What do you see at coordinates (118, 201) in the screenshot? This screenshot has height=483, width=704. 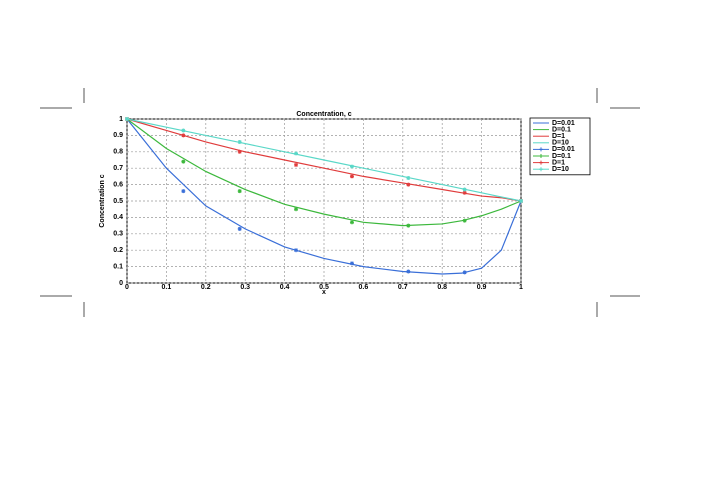 I see `y-tick-label: 0.5` at bounding box center [118, 201].